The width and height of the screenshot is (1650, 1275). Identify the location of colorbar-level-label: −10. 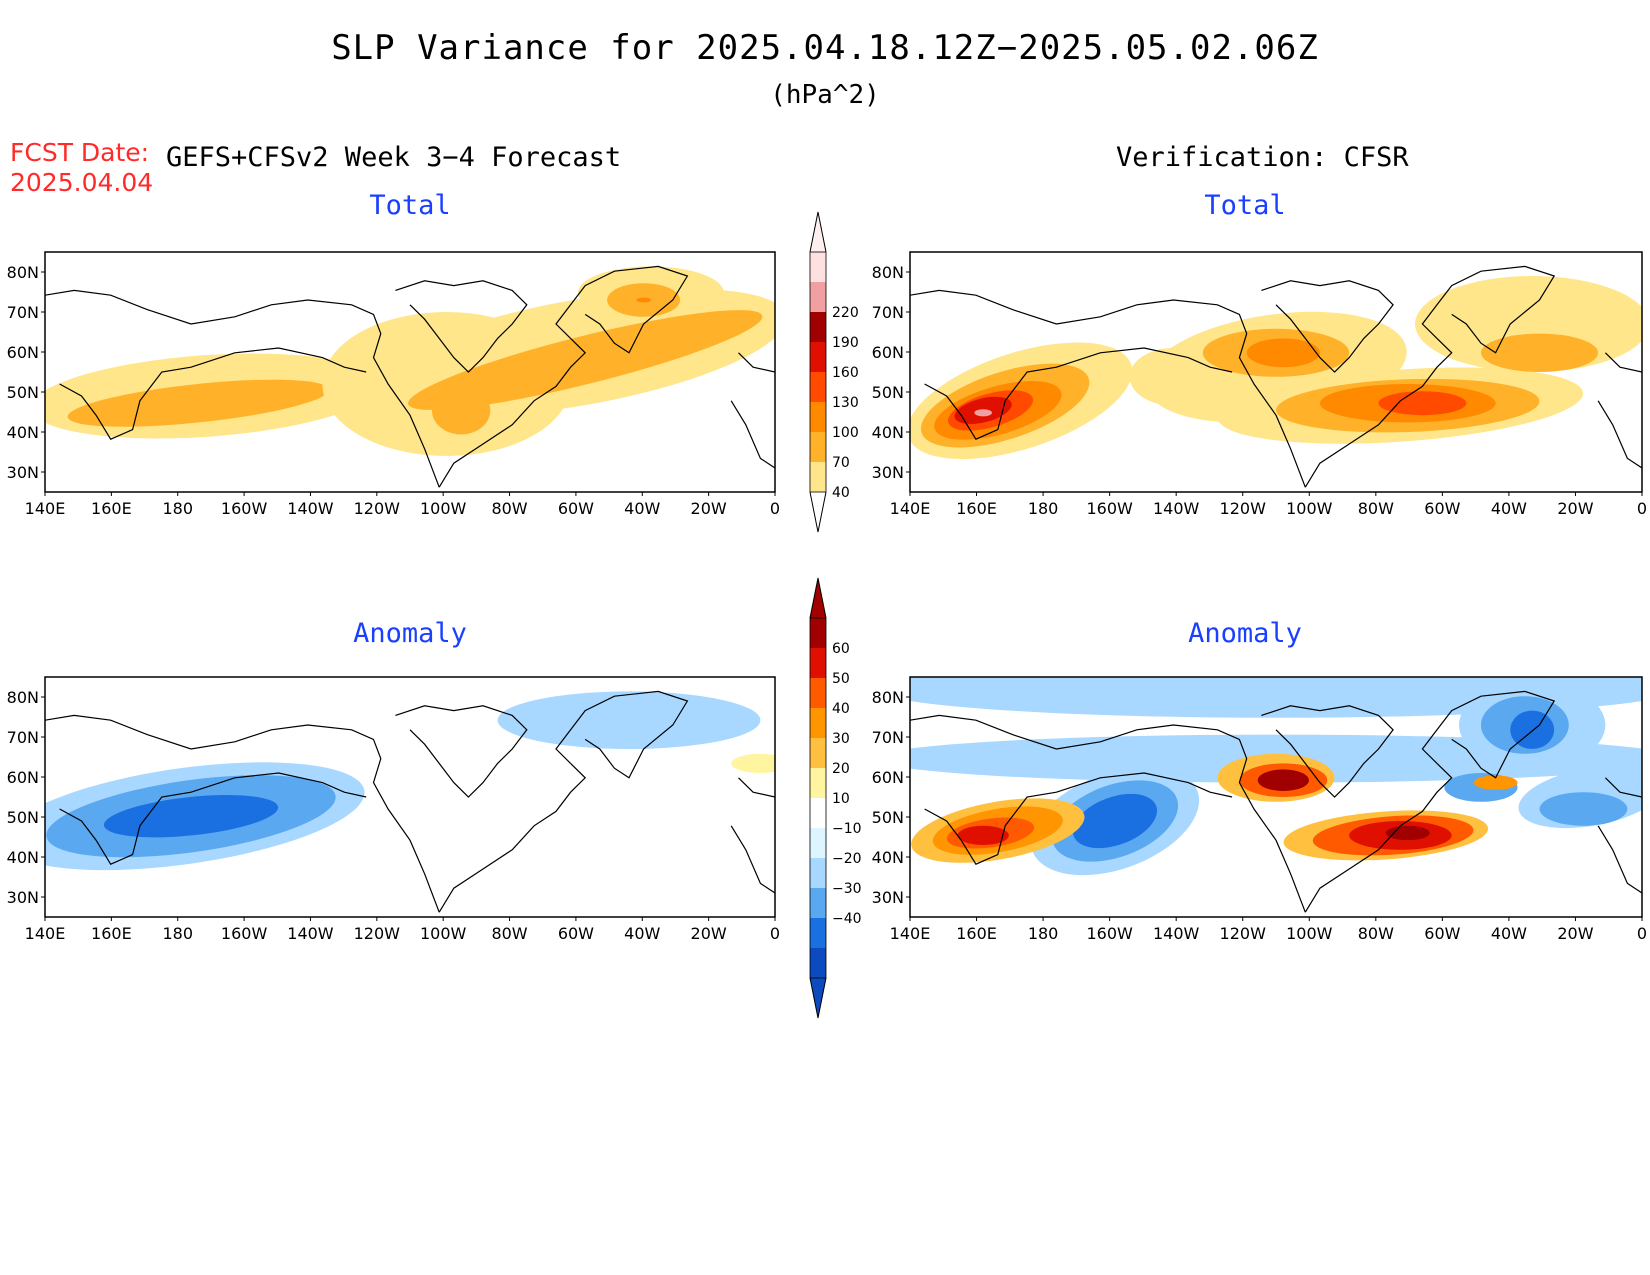
(847, 829).